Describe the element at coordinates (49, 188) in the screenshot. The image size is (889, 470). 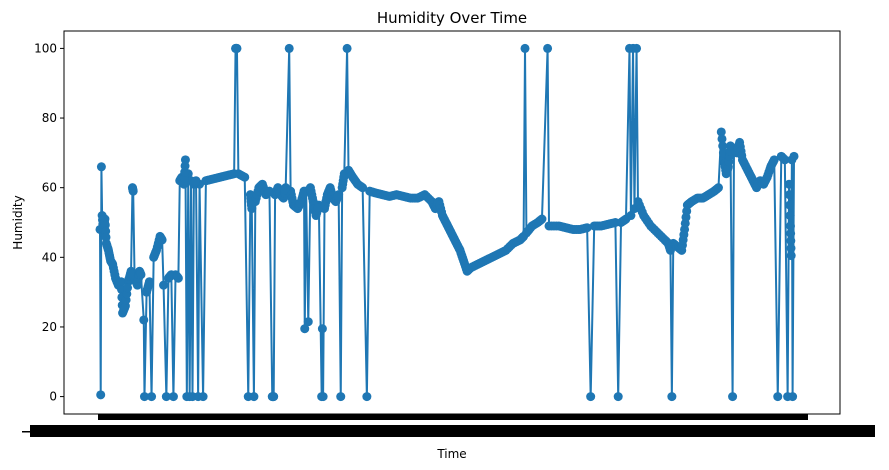
I see `y-tick-label: 60` at that location.